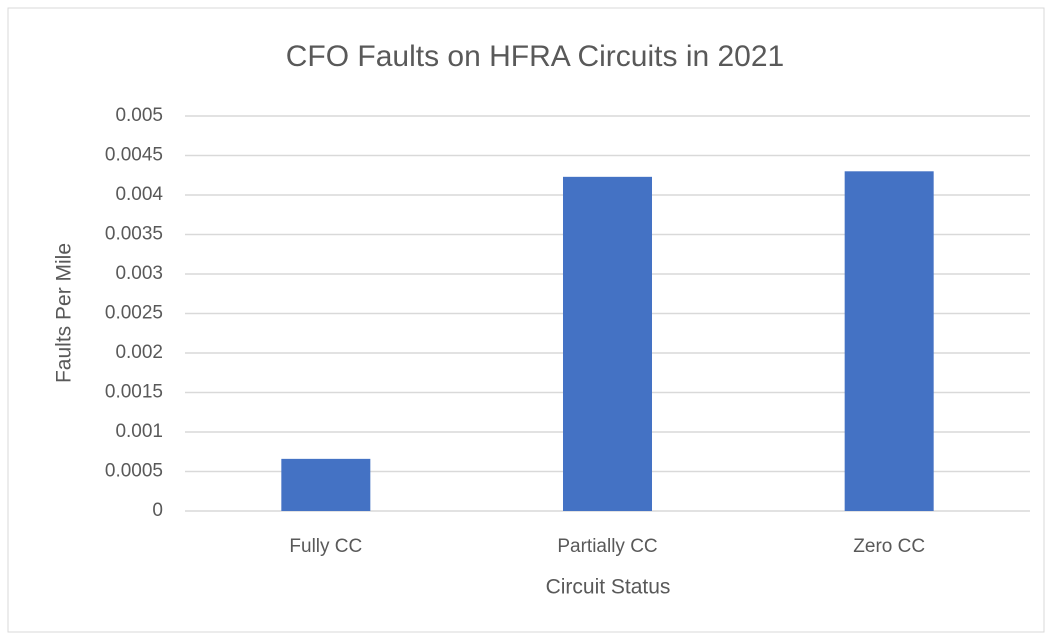 This screenshot has width=1049, height=635. Describe the element at coordinates (134, 155) in the screenshot. I see `y-tick-label: 0.0045` at that location.